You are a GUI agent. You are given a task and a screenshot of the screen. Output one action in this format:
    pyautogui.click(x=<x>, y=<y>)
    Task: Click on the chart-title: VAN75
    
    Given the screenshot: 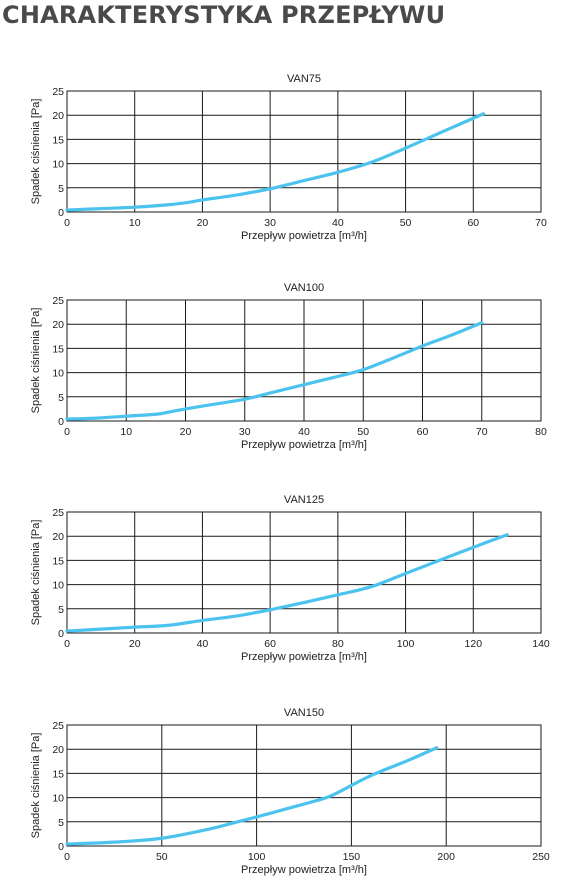 What is the action you would take?
    pyautogui.click(x=304, y=79)
    